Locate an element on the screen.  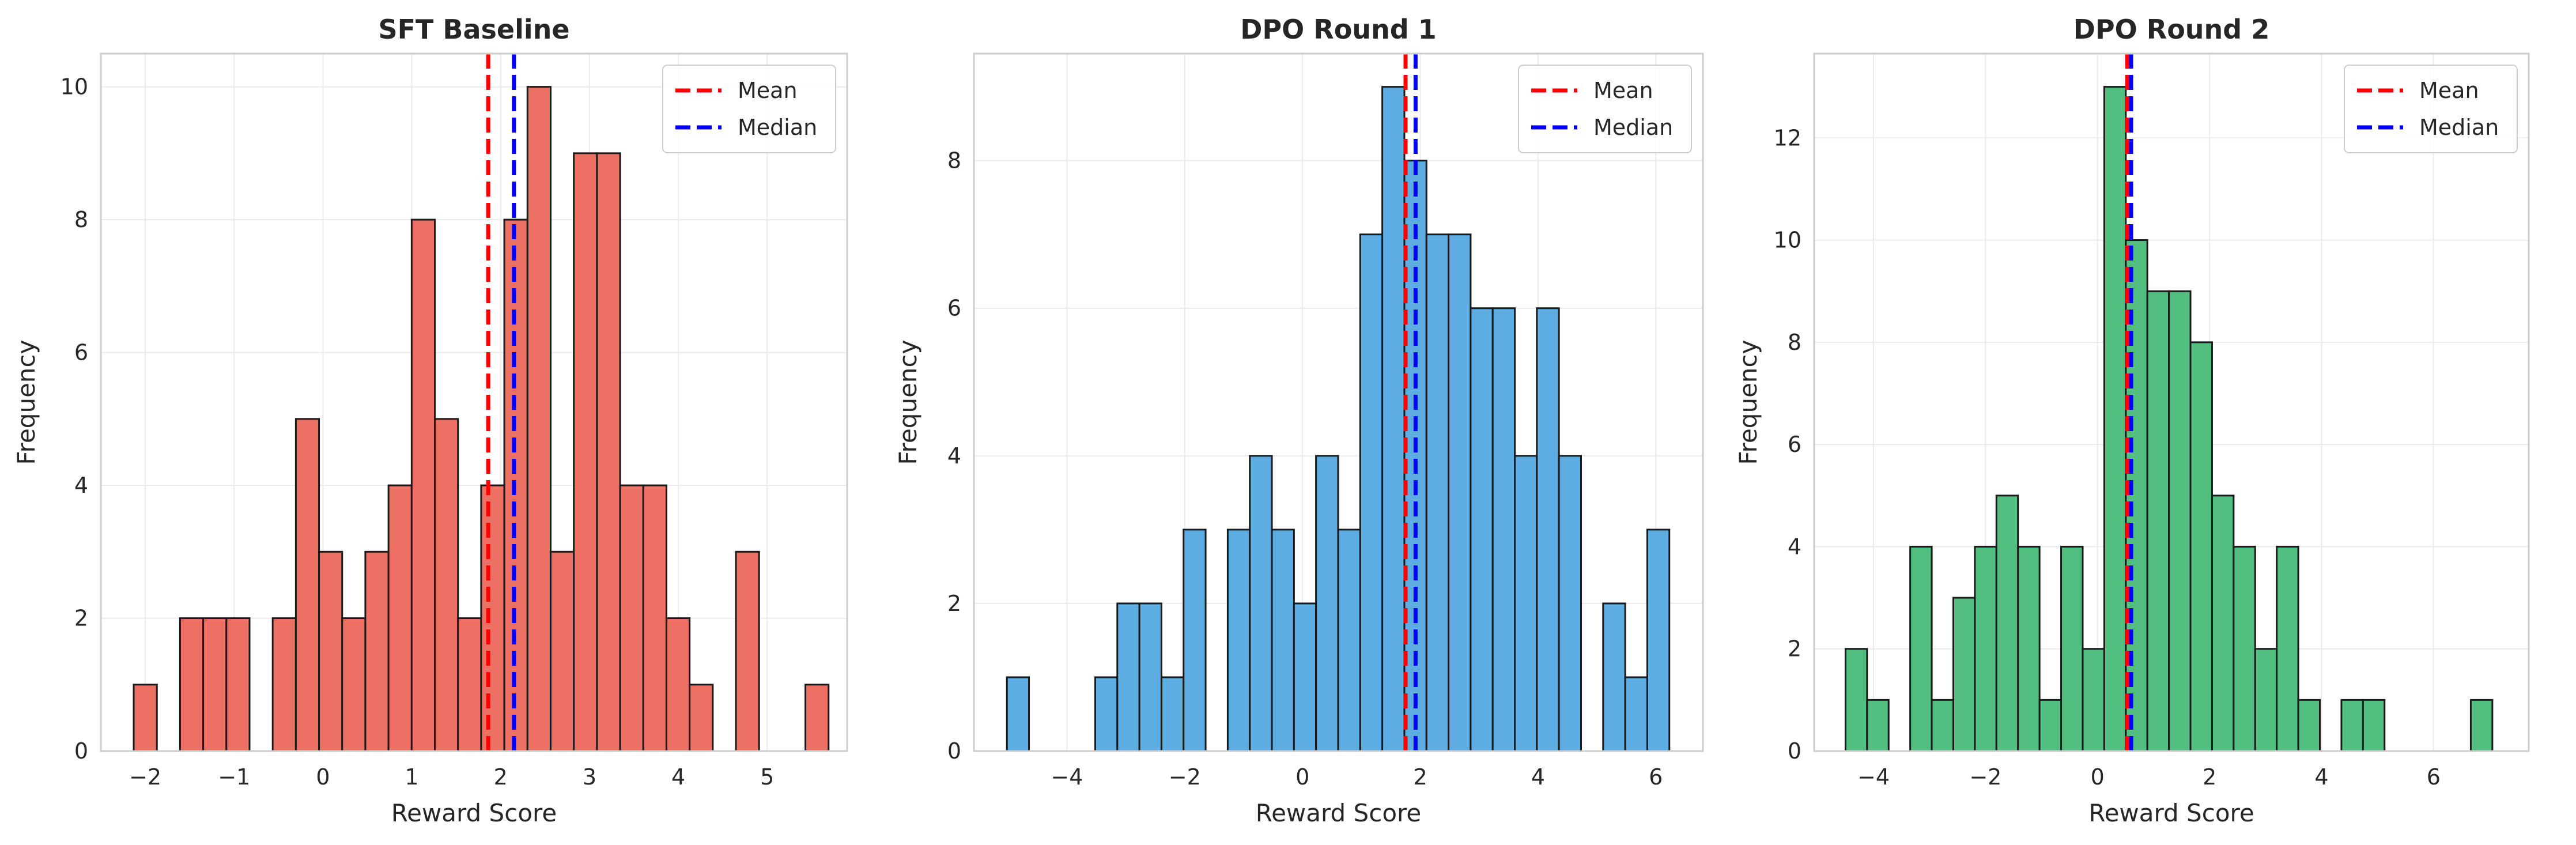
x-tick-label: 1 is located at coordinates (411, 777).